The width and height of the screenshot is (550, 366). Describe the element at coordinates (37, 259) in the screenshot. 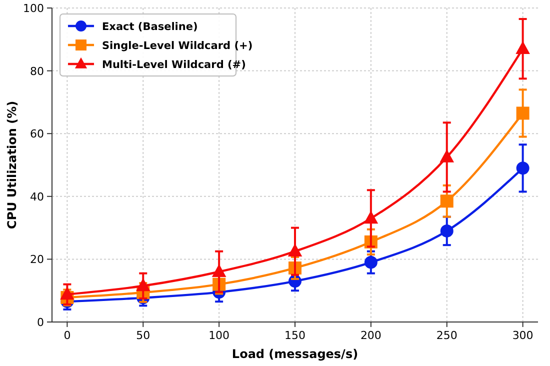

I see `y-tick-label: 20` at that location.